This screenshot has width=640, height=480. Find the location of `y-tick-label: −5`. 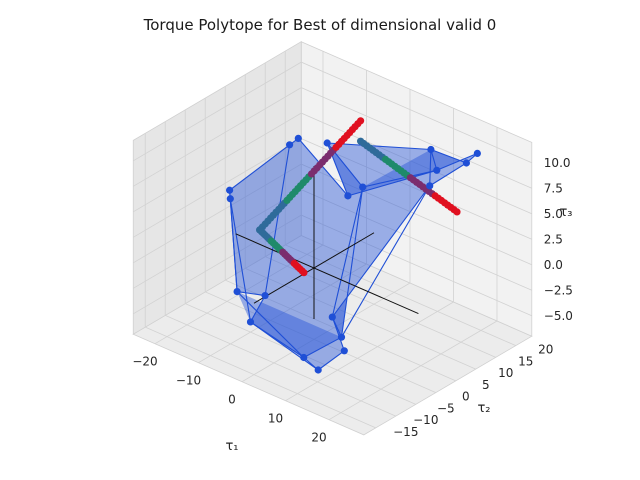

y-tick-label: −5 is located at coordinates (446, 408).